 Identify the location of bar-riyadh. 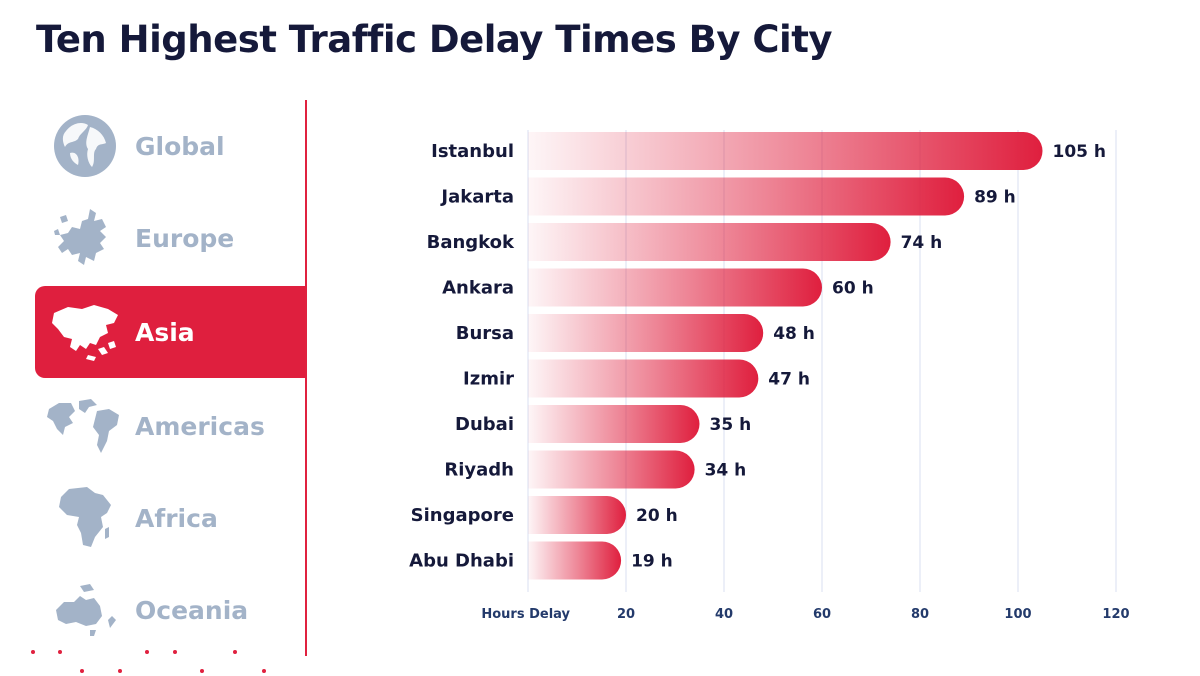
(611, 469).